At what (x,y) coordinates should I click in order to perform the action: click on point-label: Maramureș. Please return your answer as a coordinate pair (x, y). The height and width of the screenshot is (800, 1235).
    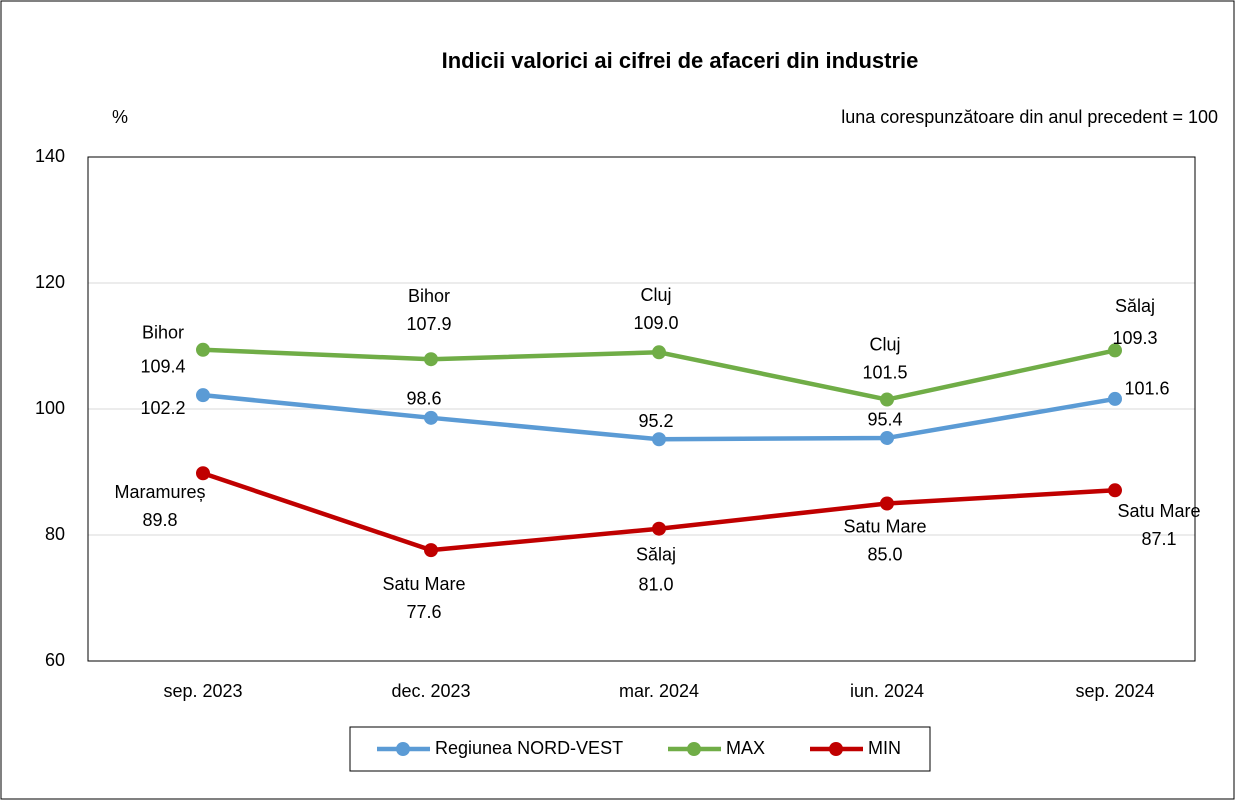
    Looking at the image, I should click on (159, 492).